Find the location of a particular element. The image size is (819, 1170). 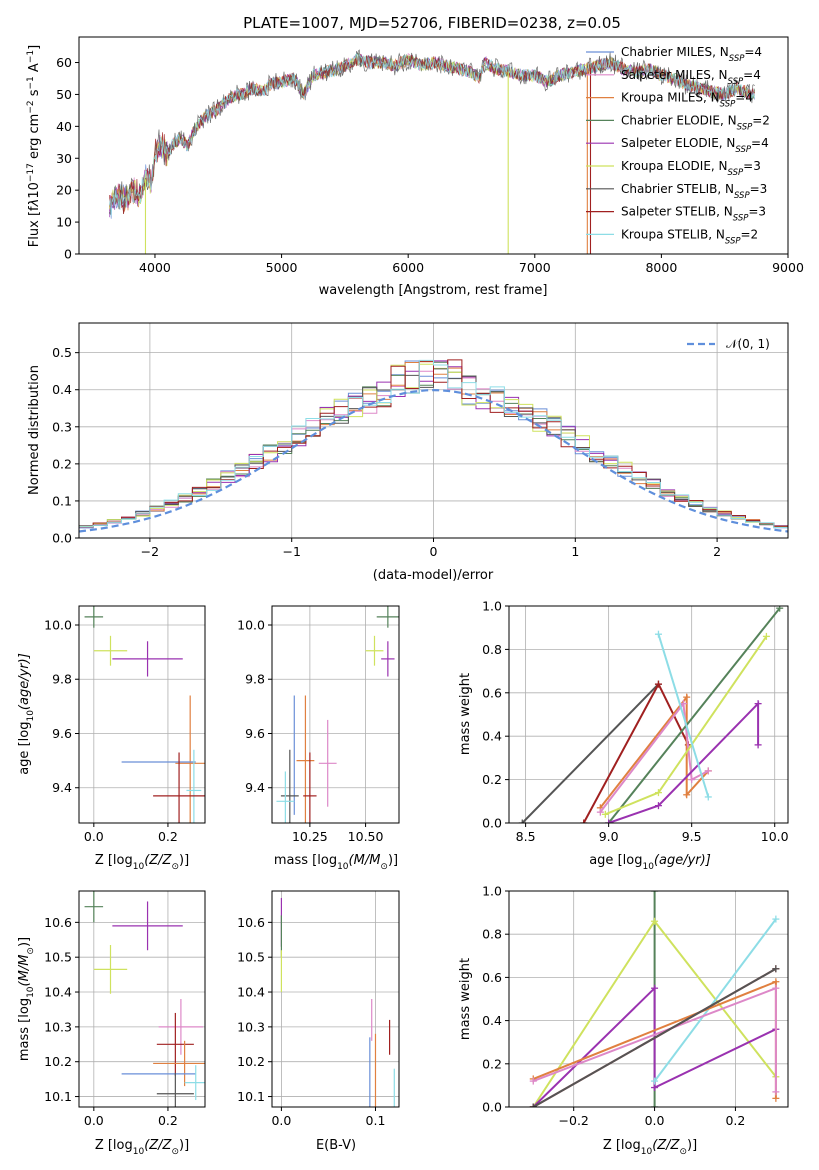

y-tick-label: 50 is located at coordinates (64, 94).